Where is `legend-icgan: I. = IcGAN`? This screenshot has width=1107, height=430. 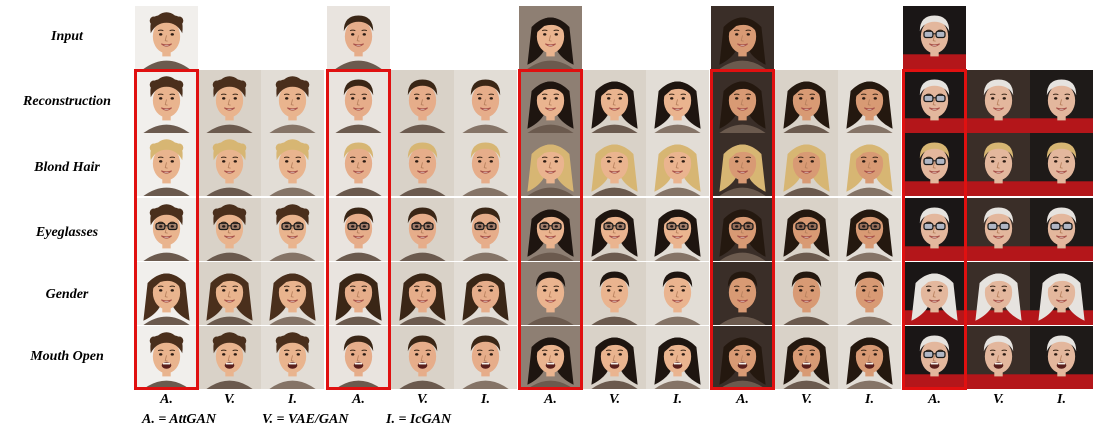 legend-icgan: I. = IcGAN is located at coordinates (419, 419).